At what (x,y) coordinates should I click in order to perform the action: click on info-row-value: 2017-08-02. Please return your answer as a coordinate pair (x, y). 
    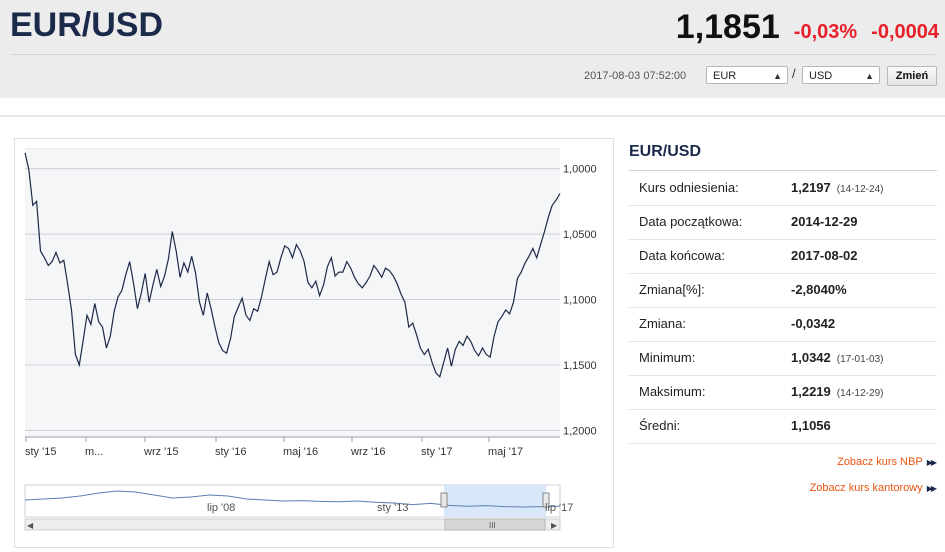
    Looking at the image, I should click on (827, 255).